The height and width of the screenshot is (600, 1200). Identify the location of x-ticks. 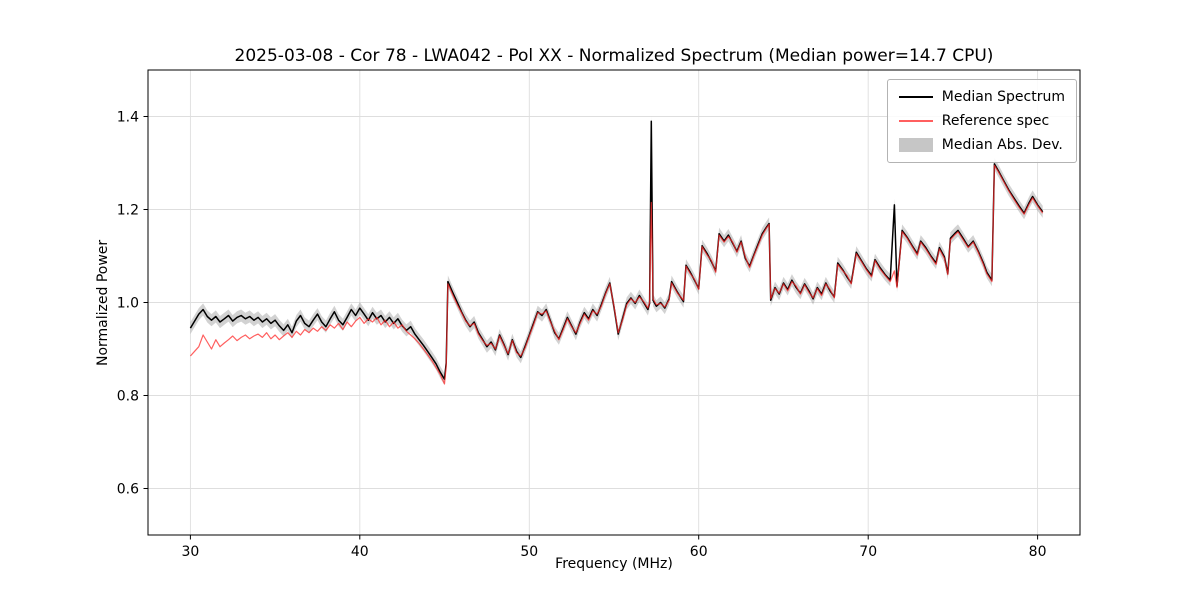
(614, 537).